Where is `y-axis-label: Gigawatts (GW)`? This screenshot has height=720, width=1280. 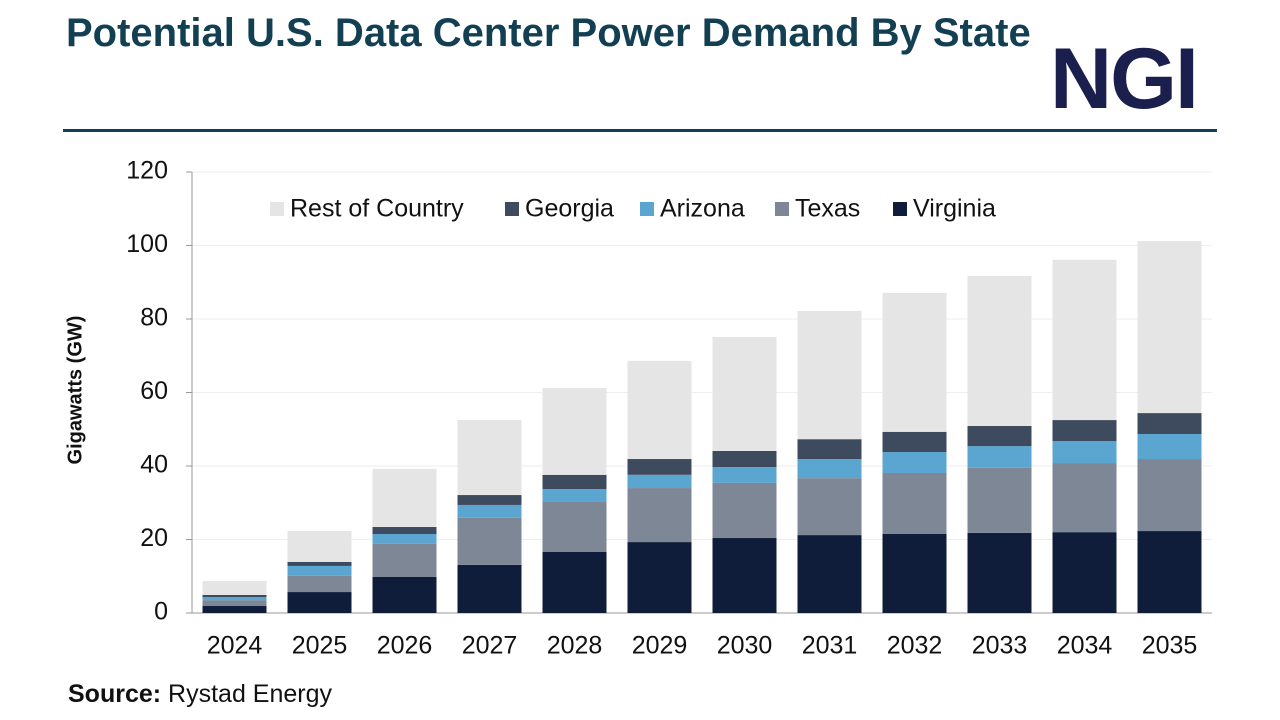
y-axis-label: Gigawatts (GW) is located at coordinates (75, 390).